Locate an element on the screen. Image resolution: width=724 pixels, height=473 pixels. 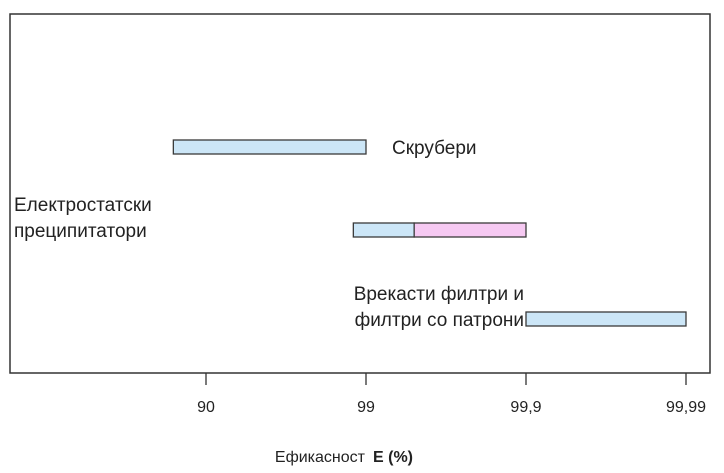
x-tick-label: 99,99 is located at coordinates (686, 407).